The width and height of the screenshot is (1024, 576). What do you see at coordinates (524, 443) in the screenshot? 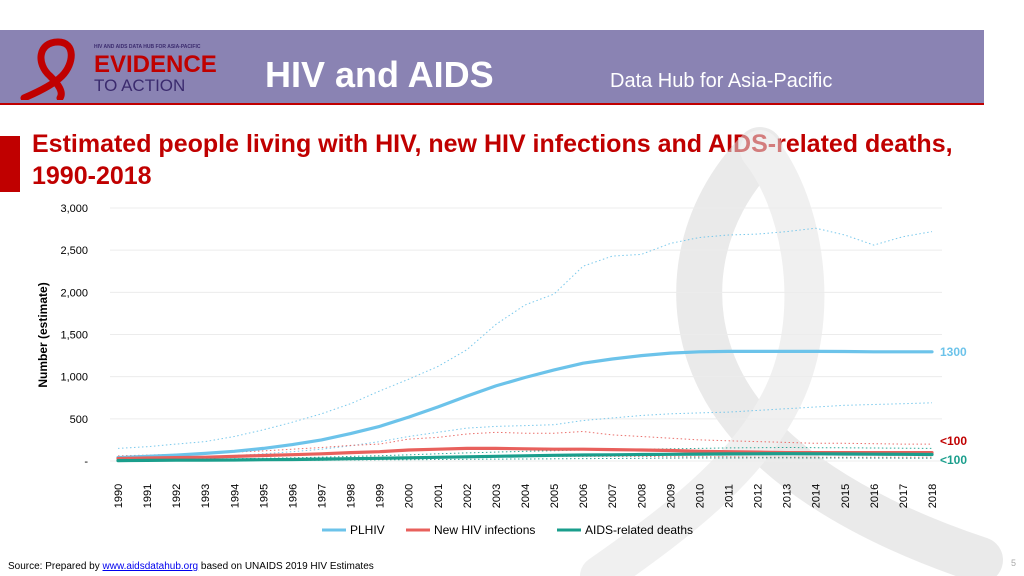
I see `bound-upper-line` at bounding box center [524, 443].